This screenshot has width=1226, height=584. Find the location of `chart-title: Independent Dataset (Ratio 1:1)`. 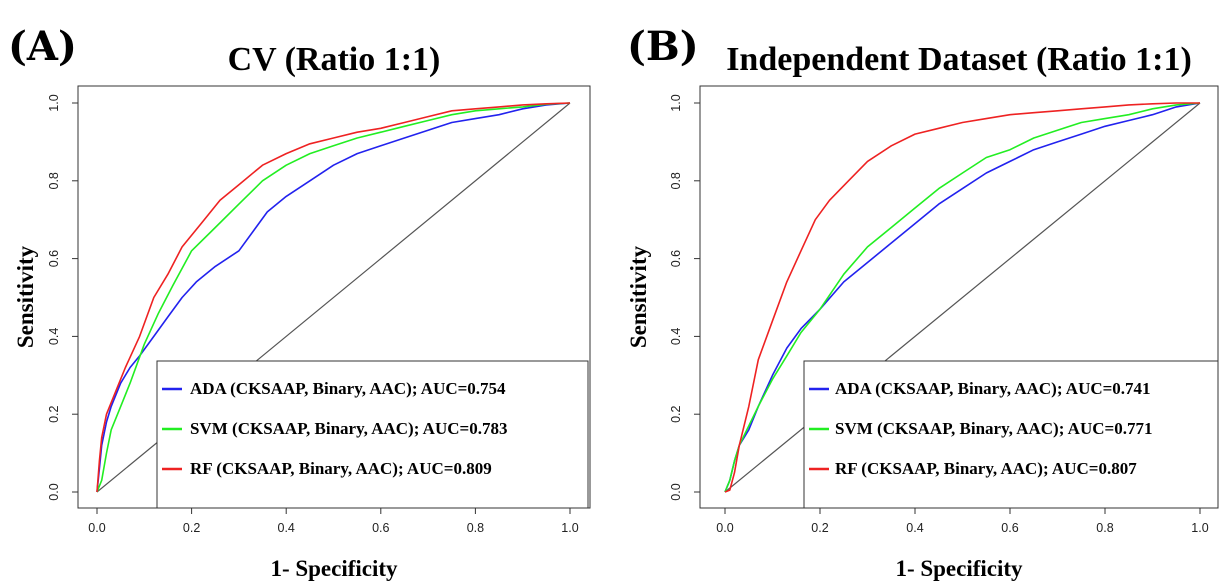

chart-title: Independent Dataset (Ratio 1:1) is located at coordinates (959, 59).